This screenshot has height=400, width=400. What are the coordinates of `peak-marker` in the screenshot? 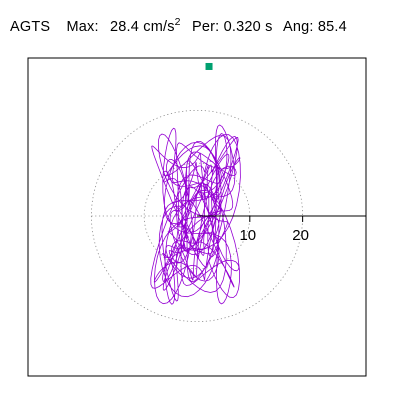 It's located at (209, 66).